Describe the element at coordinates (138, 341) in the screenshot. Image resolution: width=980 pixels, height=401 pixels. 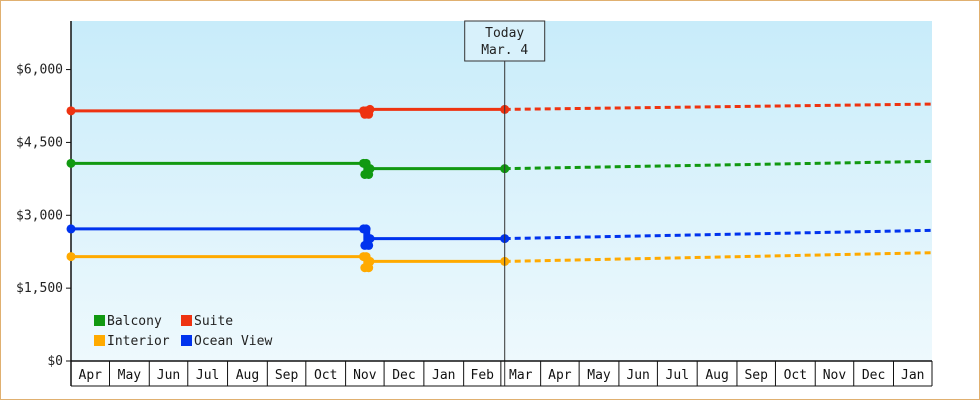
I see `legend-label: Interior` at that location.